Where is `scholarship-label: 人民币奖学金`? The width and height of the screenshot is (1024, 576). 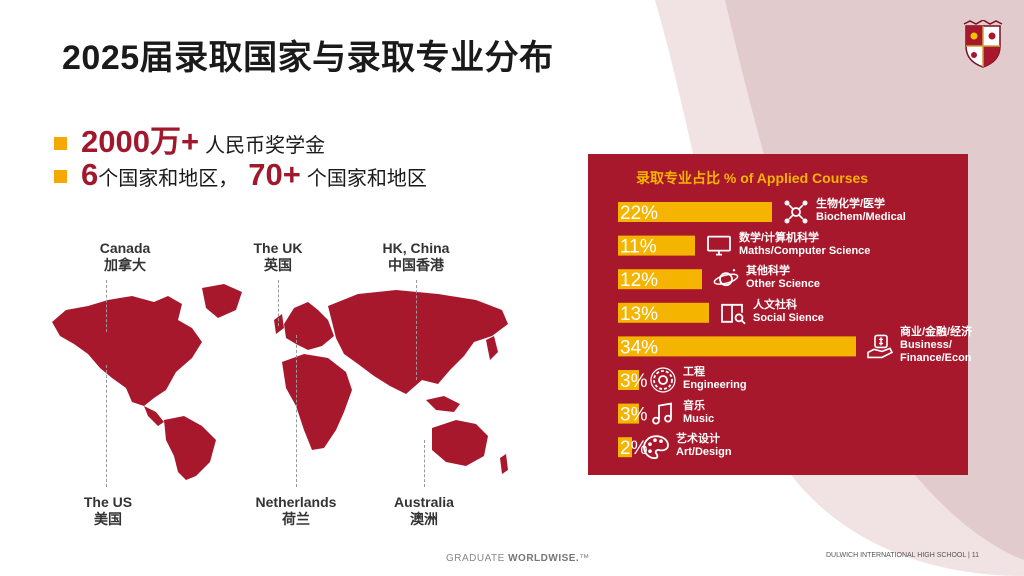 scholarship-label: 人民币奖学金 is located at coordinates (265, 146).